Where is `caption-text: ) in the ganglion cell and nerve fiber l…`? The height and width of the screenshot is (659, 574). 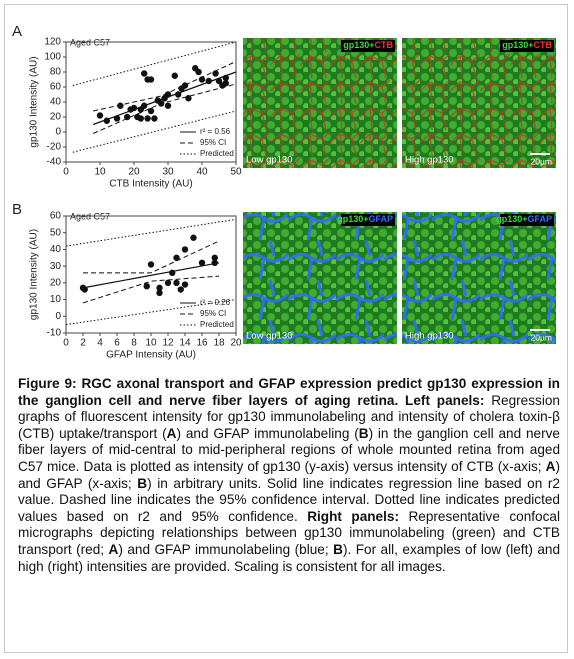
caption-text: ) in the ganglion cell and nerve fiber l… is located at coordinates (289, 449).